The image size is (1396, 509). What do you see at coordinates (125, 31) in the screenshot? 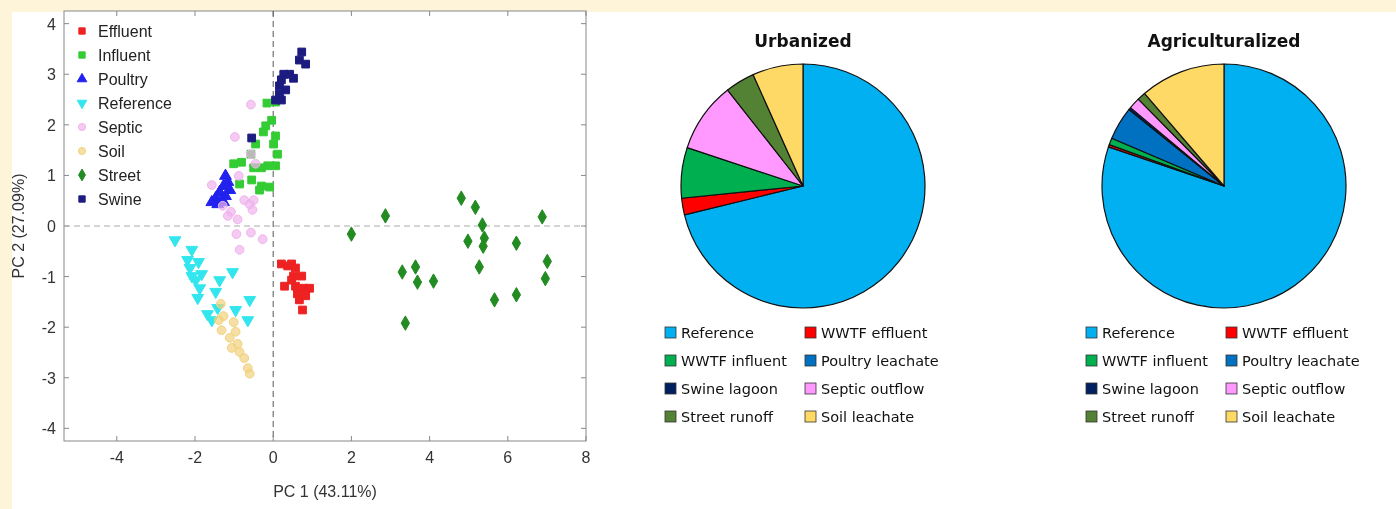
I see `legend-label: Effluent` at bounding box center [125, 31].